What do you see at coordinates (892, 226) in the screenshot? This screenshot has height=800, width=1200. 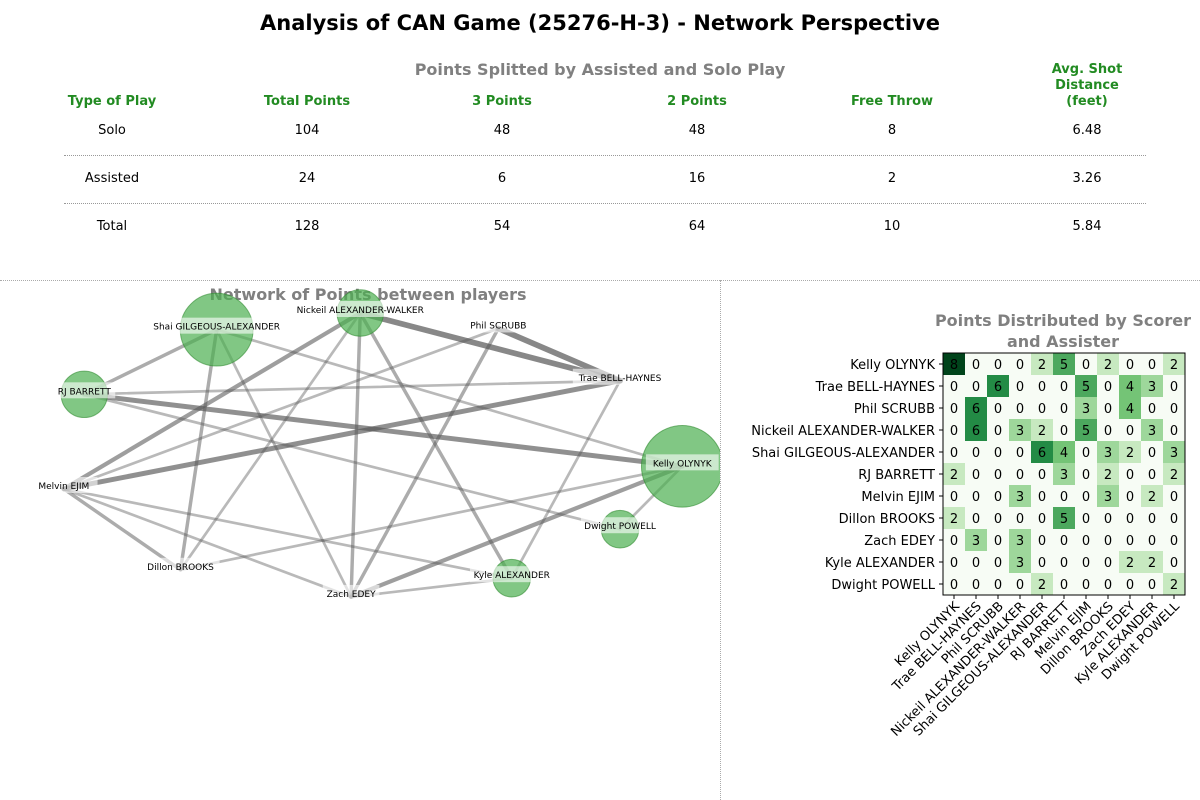 I see `table-cell: 10` at bounding box center [892, 226].